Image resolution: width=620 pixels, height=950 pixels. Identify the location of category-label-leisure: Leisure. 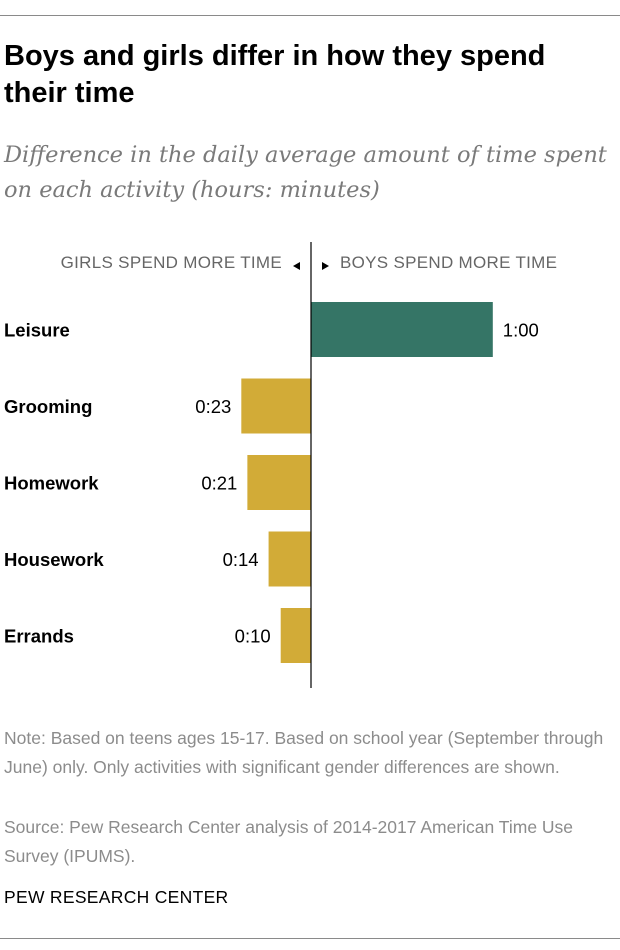
(37, 330).